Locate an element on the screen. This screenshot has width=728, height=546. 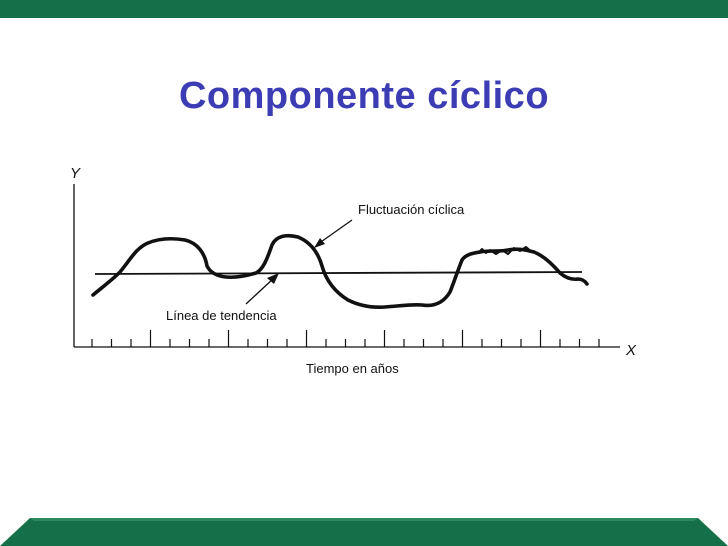
cyclic-fluctuation-curve is located at coordinates (340, 271).